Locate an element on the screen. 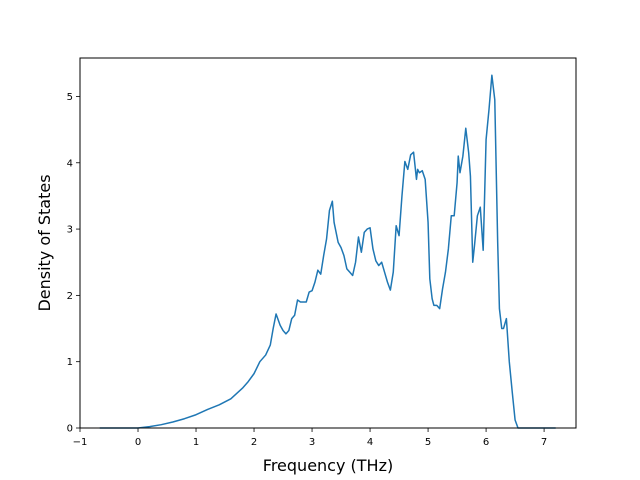 The height and width of the screenshot is (480, 640). x-tick-label: 2 is located at coordinates (254, 442).